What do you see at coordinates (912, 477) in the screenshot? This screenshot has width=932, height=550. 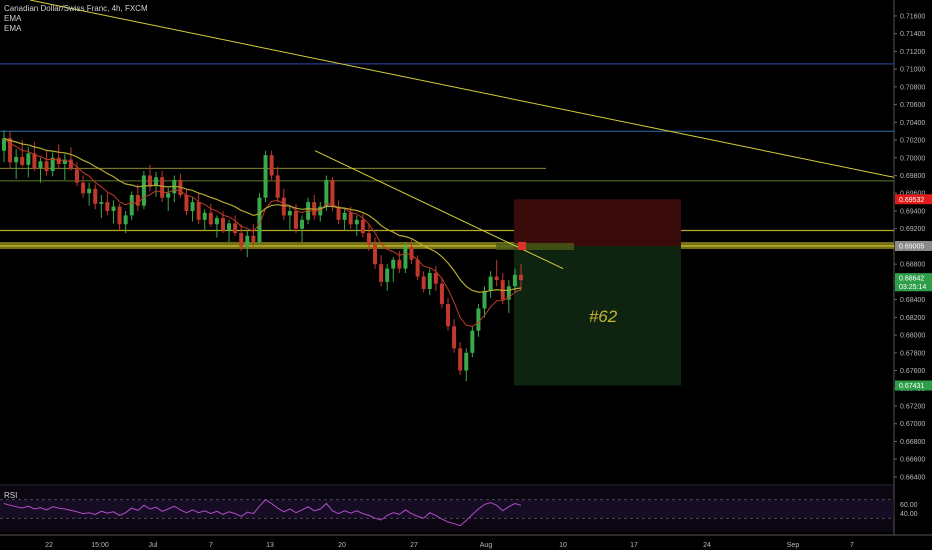 I see `price-tick-label: 0.66400` at bounding box center [912, 477].